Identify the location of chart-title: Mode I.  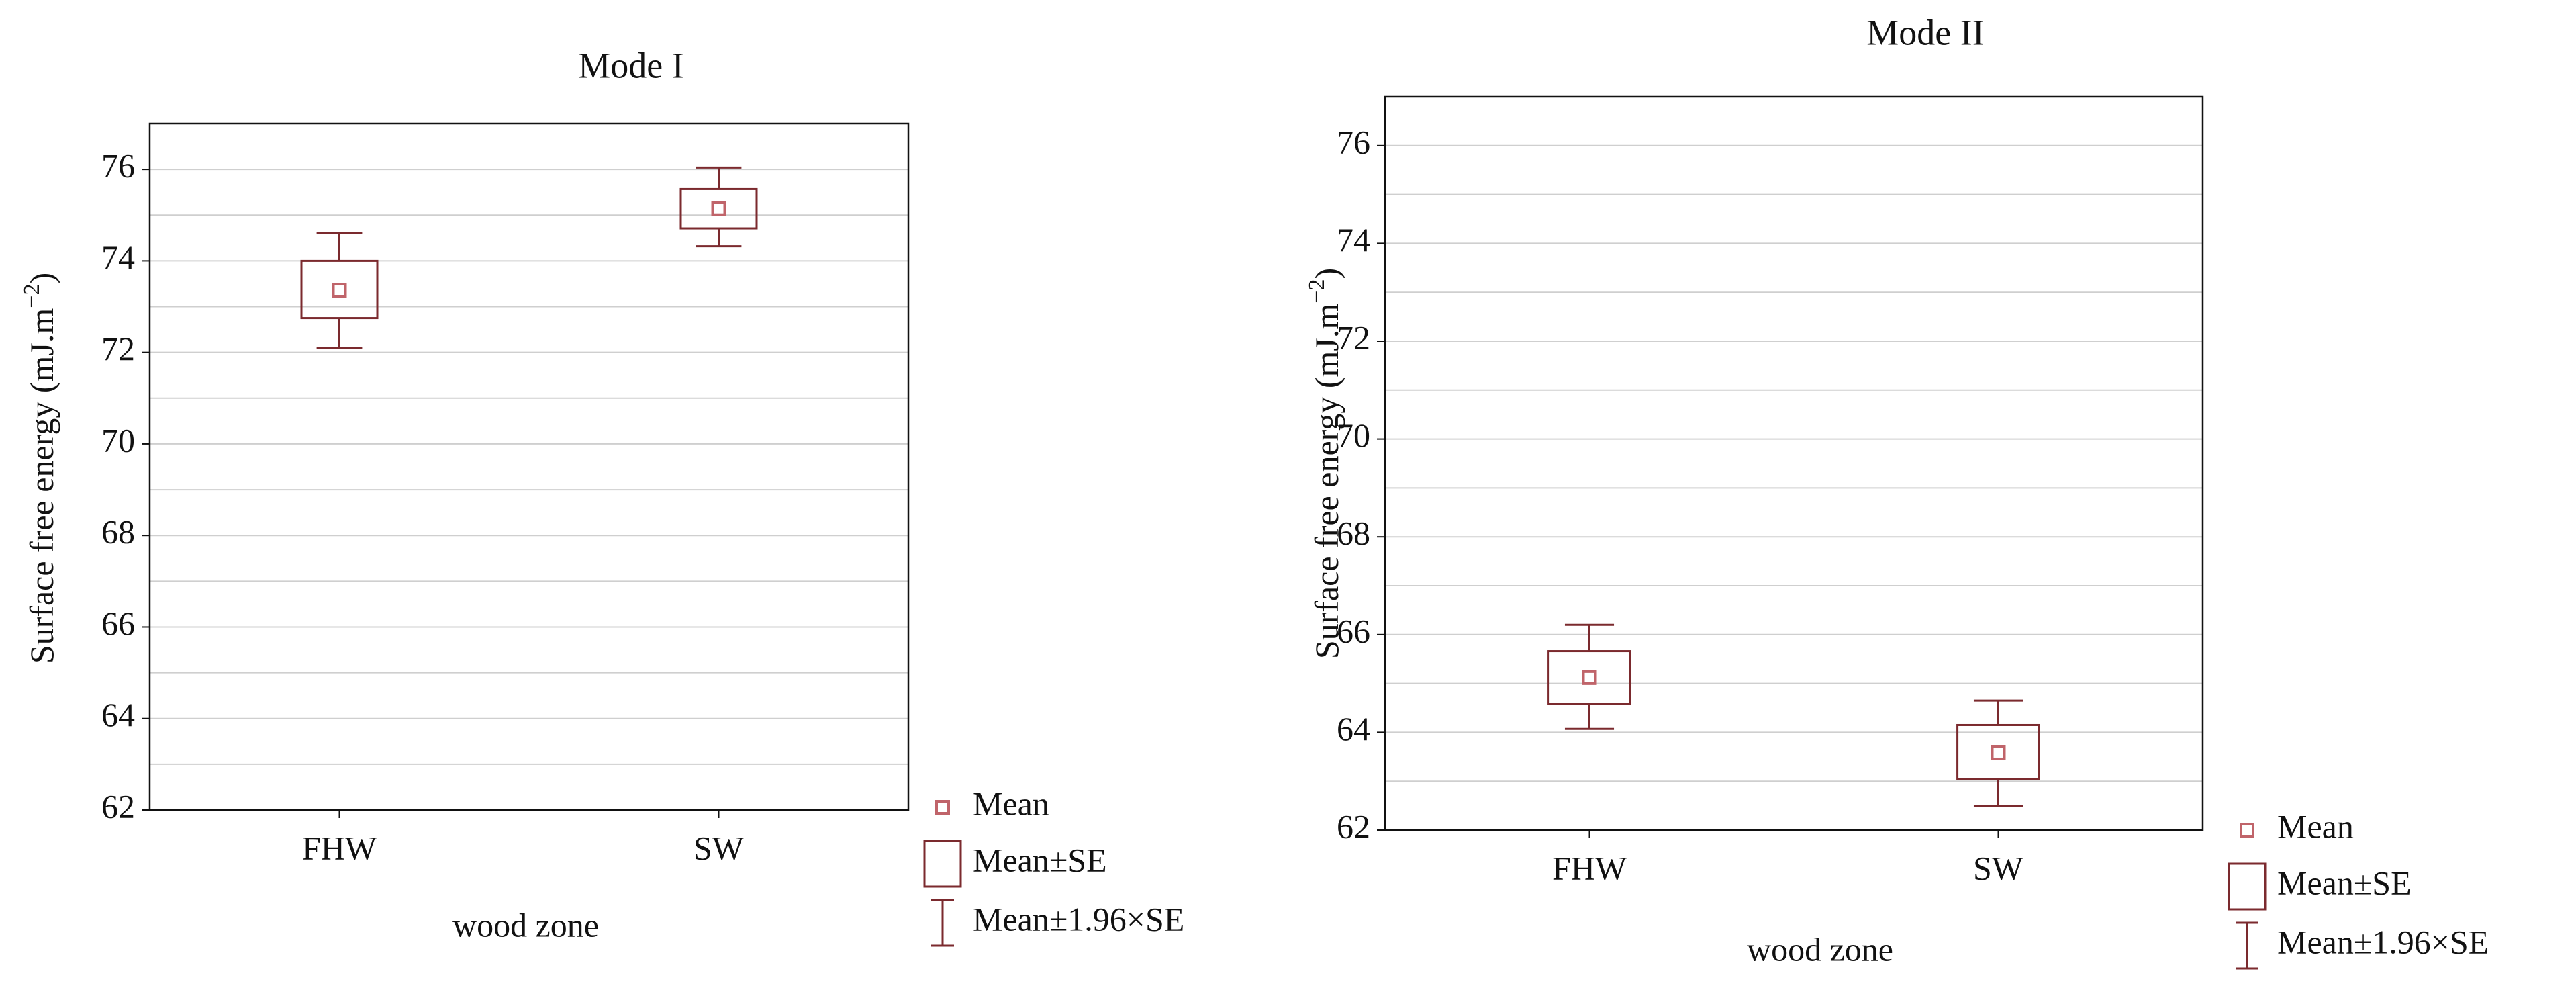
(630, 65).